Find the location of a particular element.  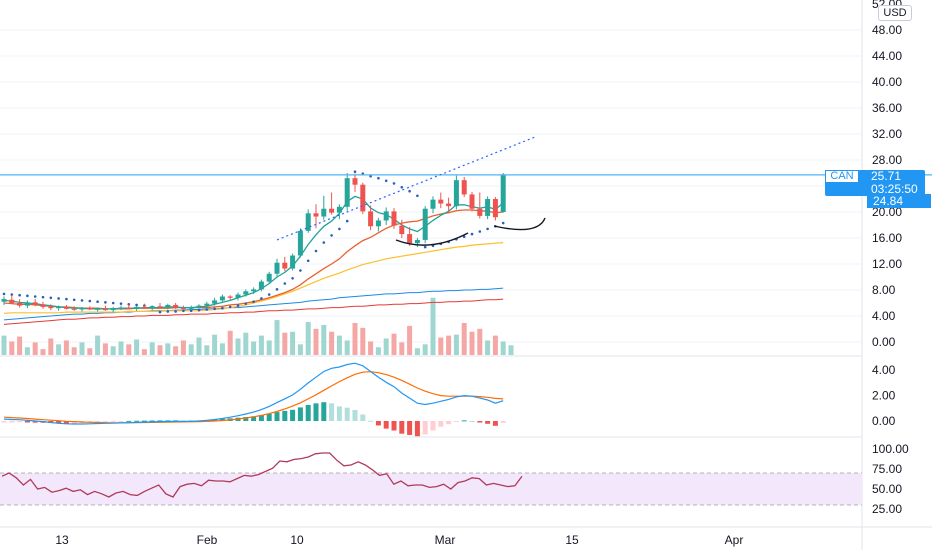

rsi-pane is located at coordinates (262, 475).